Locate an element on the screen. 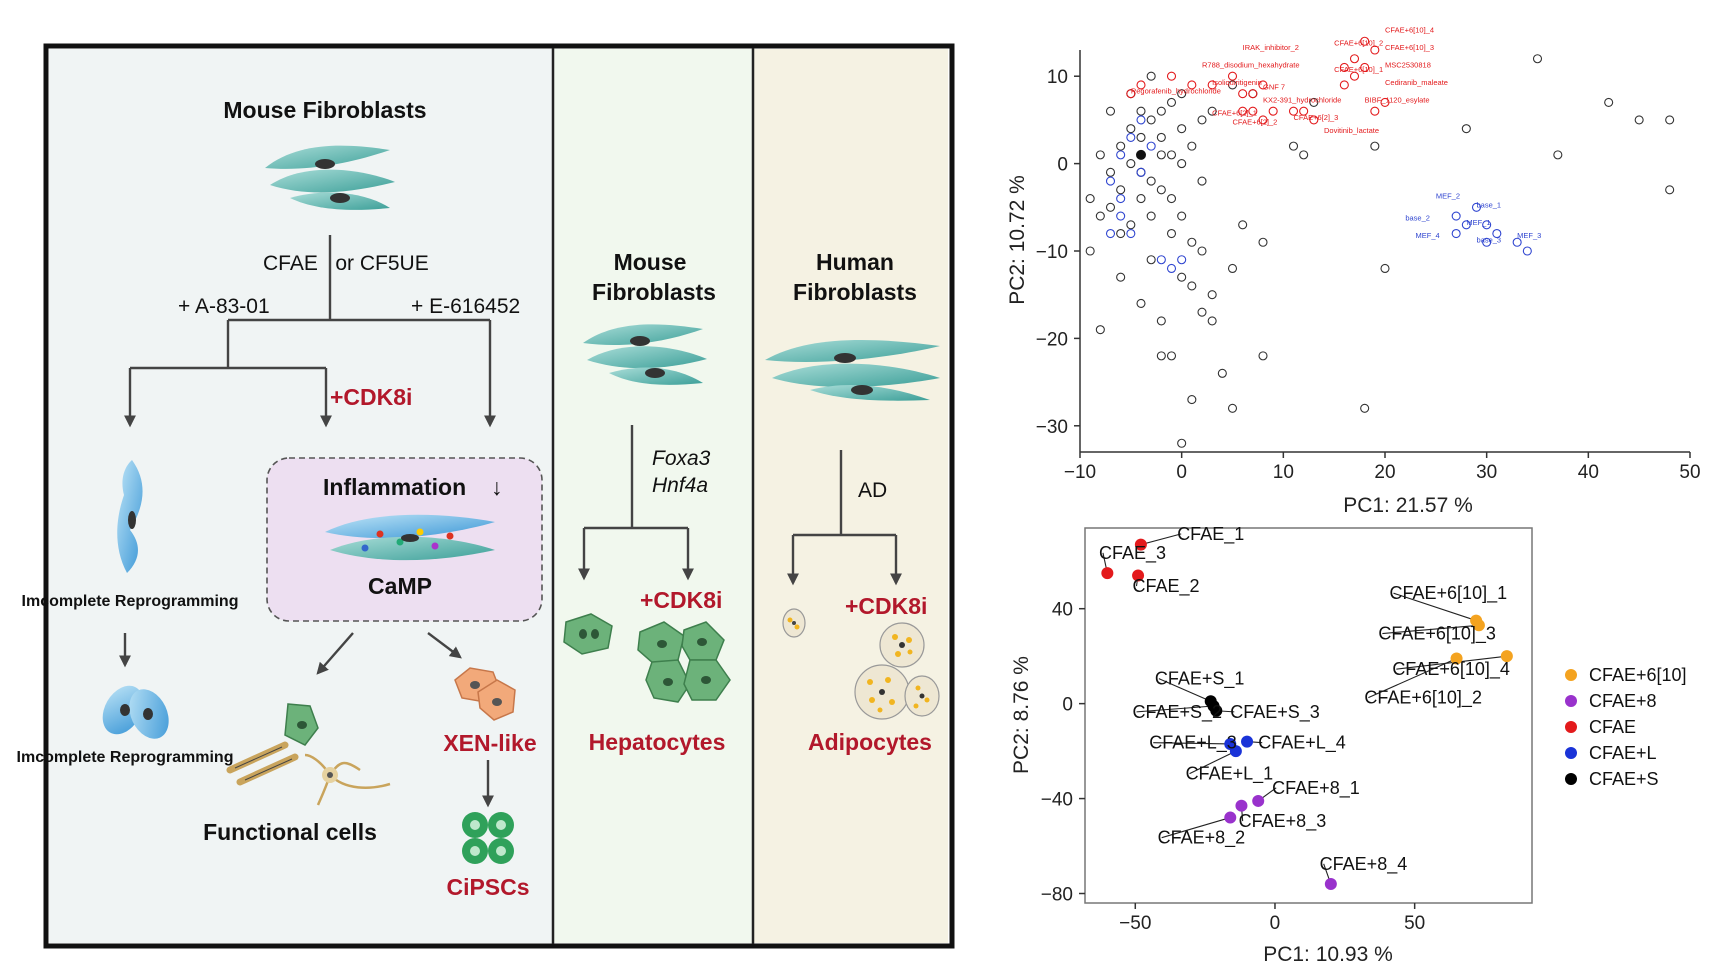 This screenshot has height=978, width=1724. cdk8i-label-a: +CDK8i is located at coordinates (371, 397).